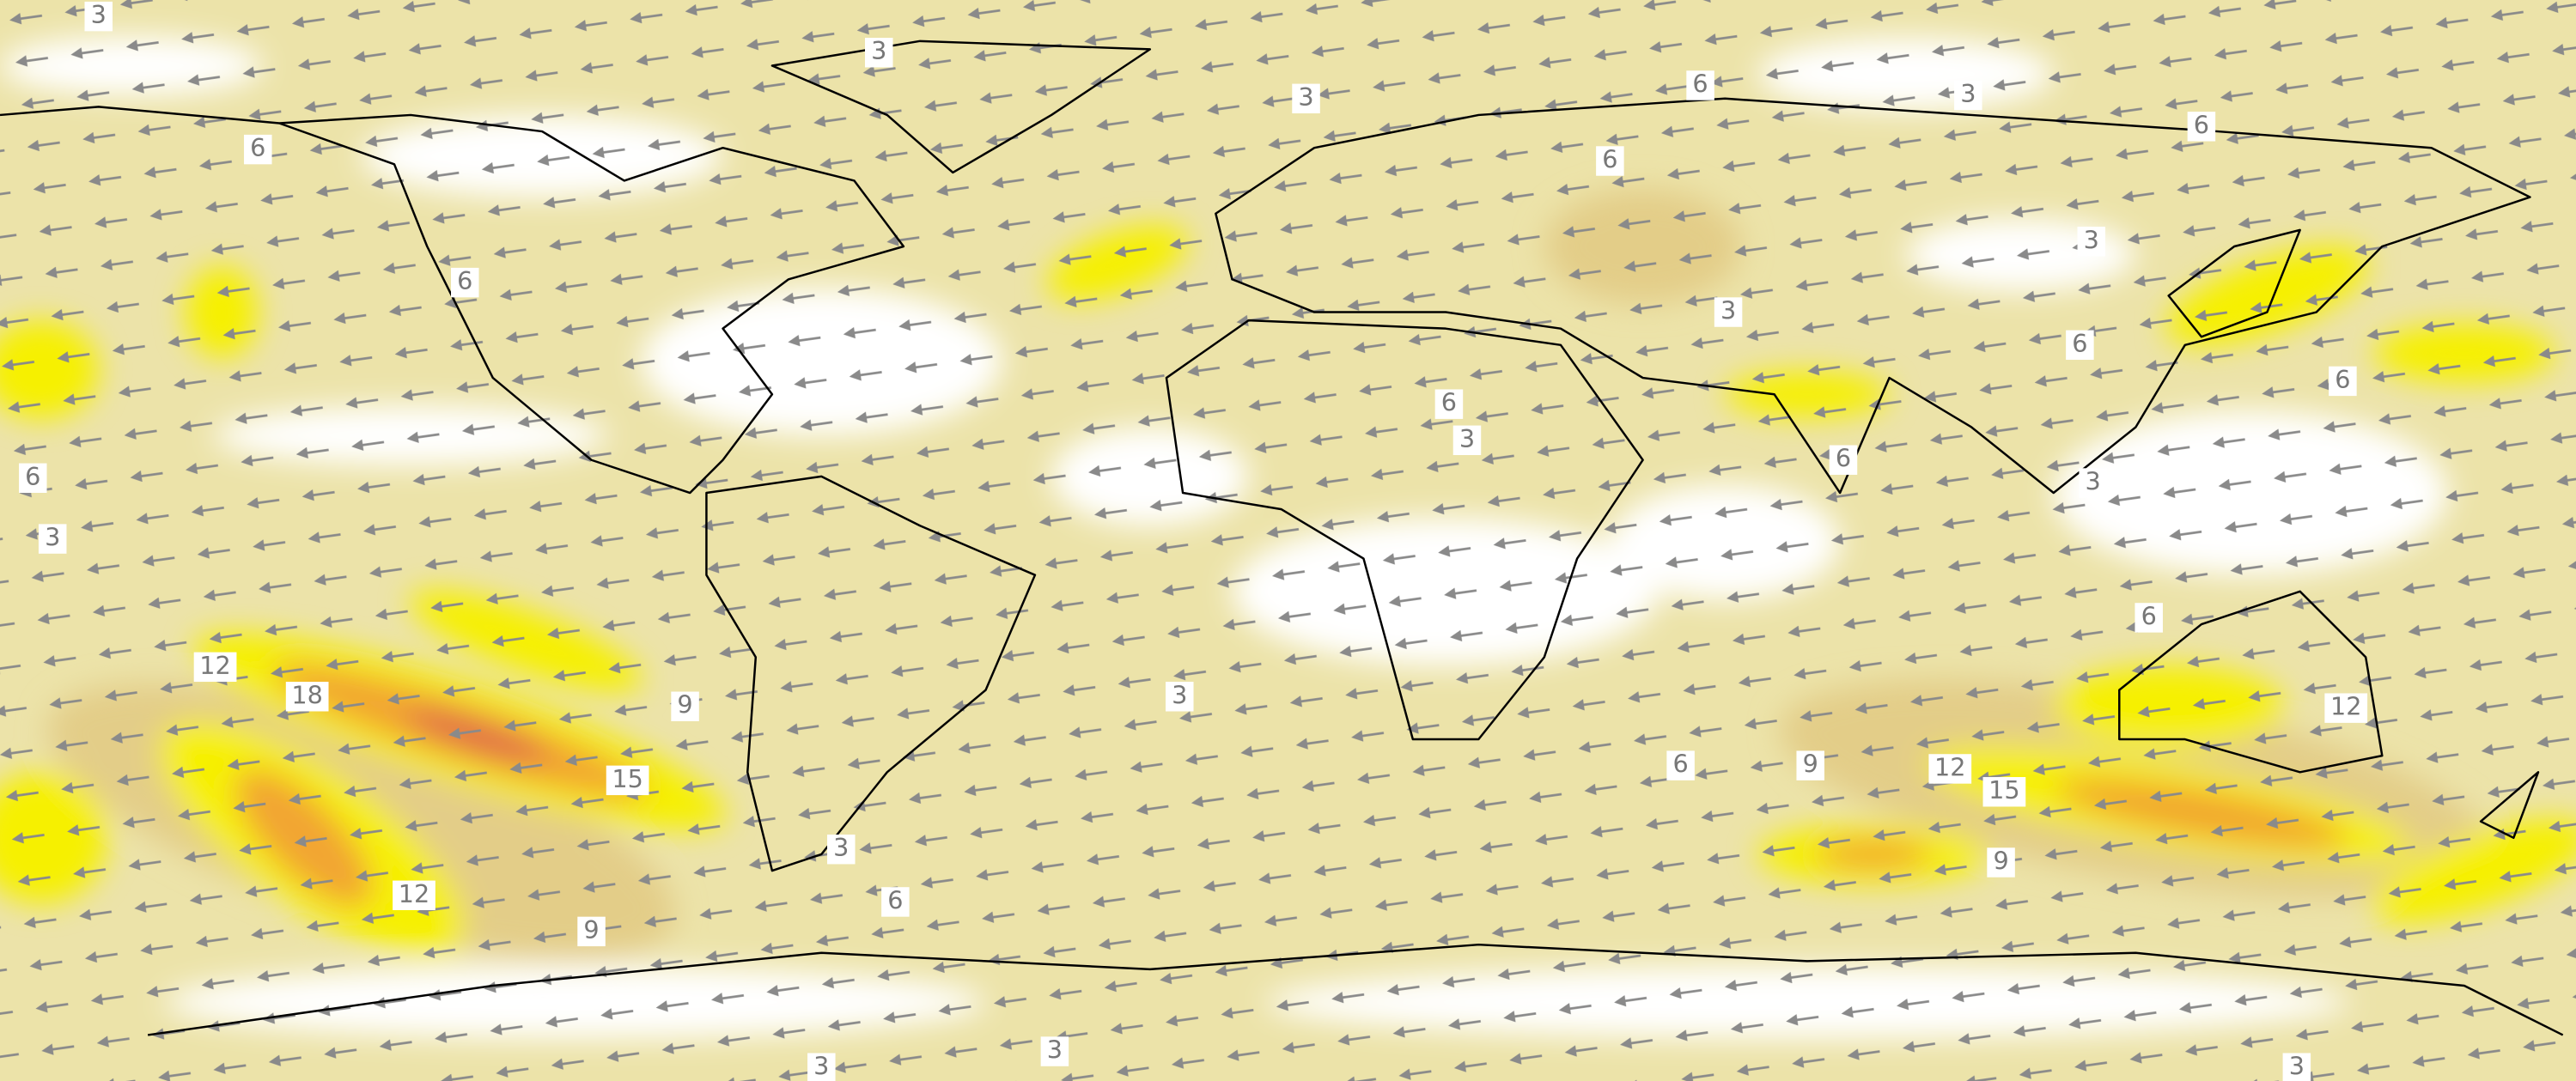 This screenshot has width=2576, height=1081. What do you see at coordinates (871, 673) in the screenshot?
I see `south-america` at bounding box center [871, 673].